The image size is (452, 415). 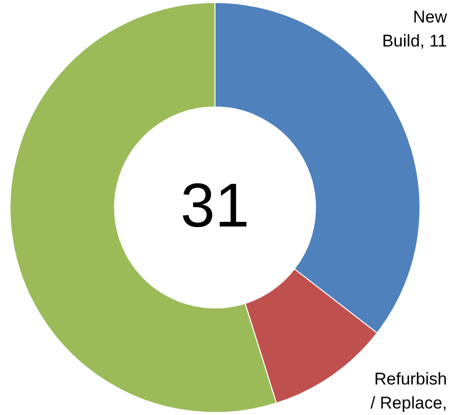 I want to click on slice-label: Refurbish / Replace,, so click(x=408, y=391).